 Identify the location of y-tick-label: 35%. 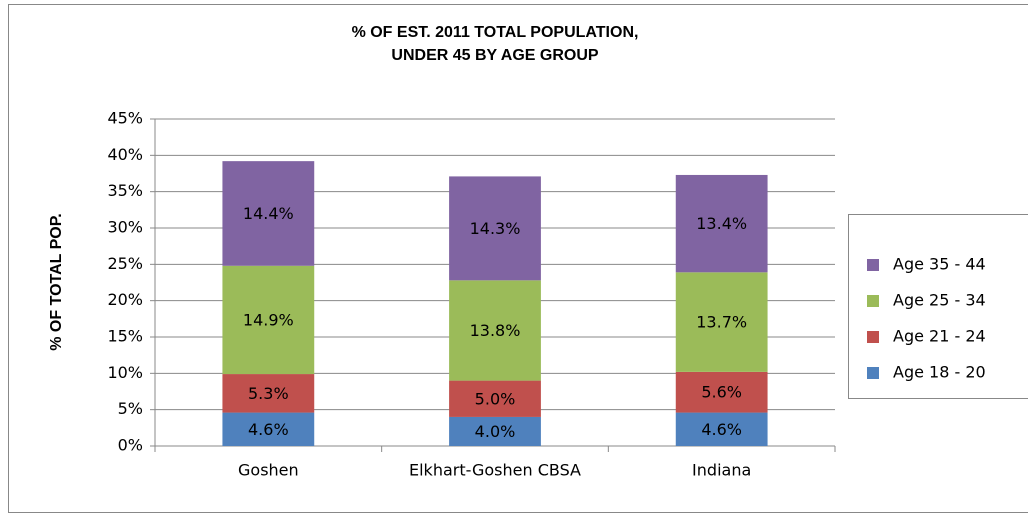
(125, 190).